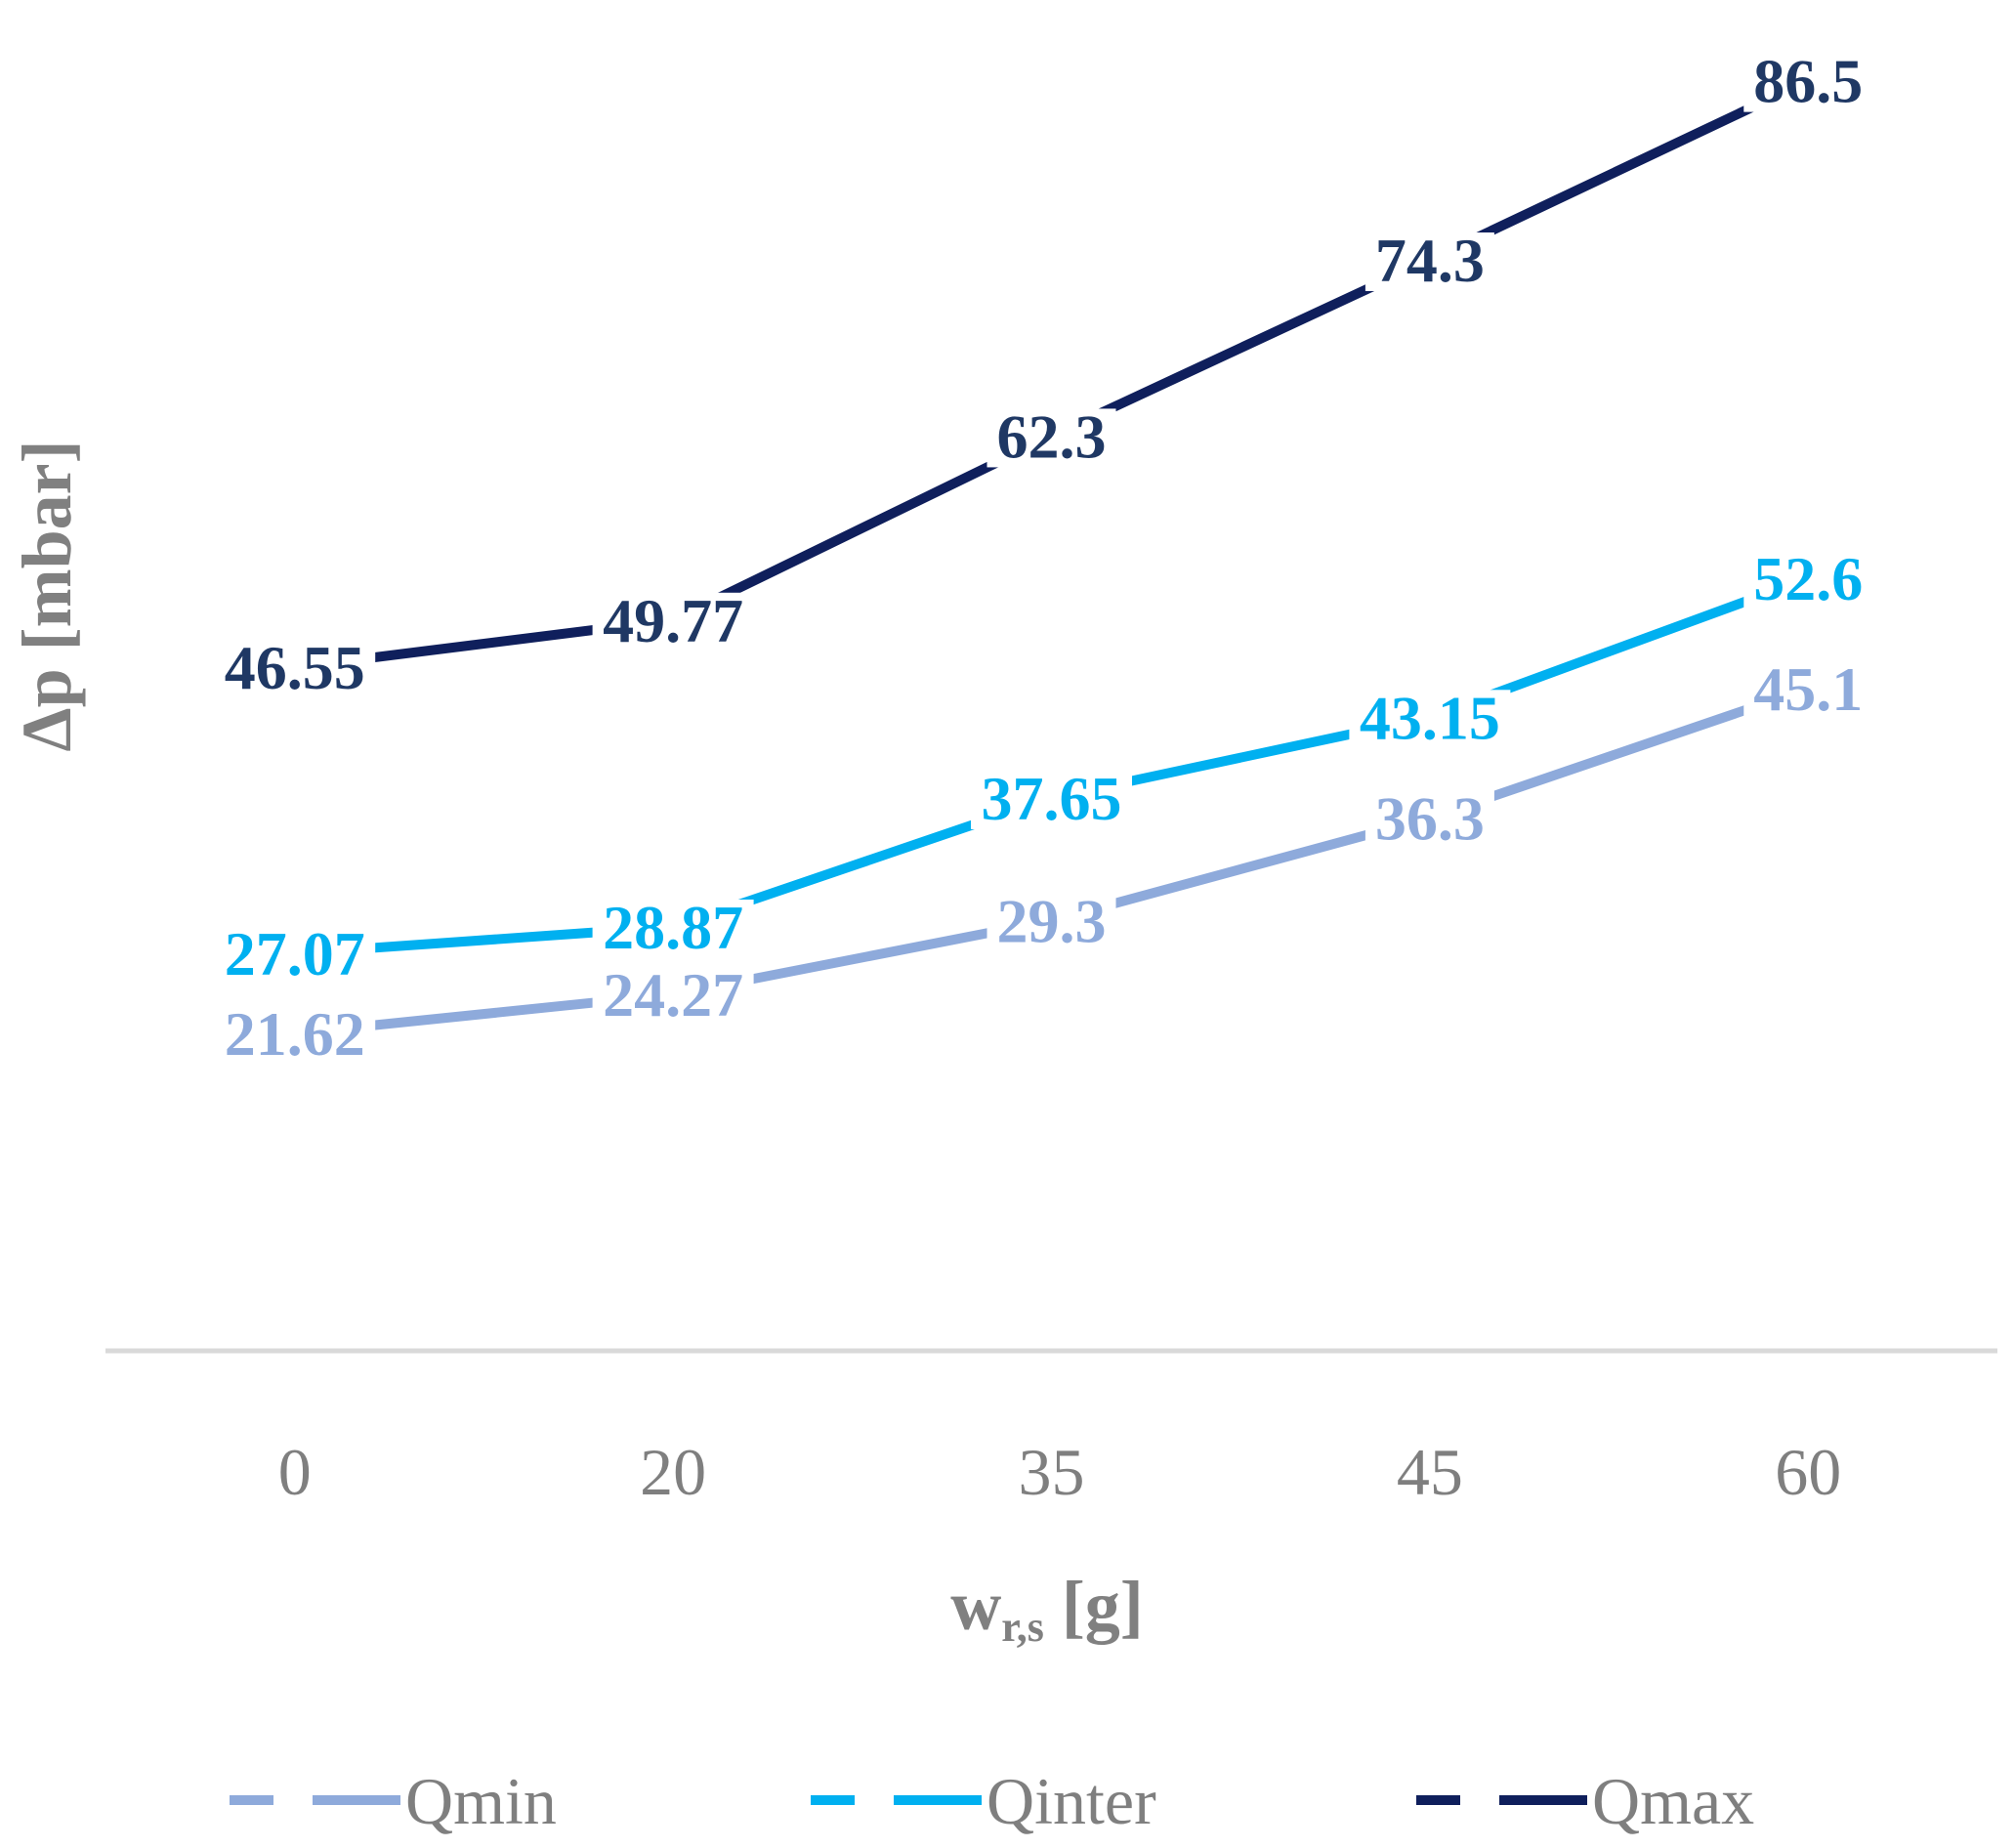 The height and width of the screenshot is (1848, 2015). What do you see at coordinates (1071, 1801) in the screenshot?
I see `legend-label-qinter: Qinter` at bounding box center [1071, 1801].